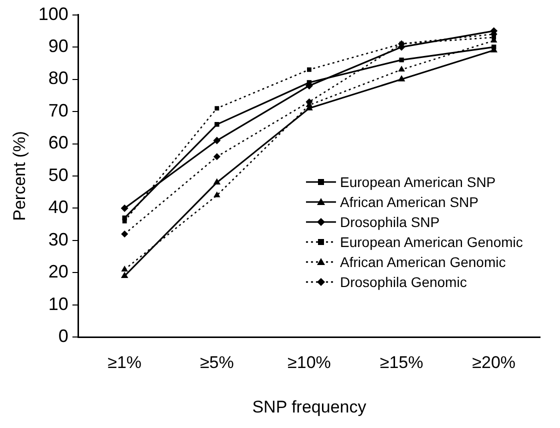 This screenshot has width=560, height=428. What do you see at coordinates (58, 142) in the screenshot?
I see `y-tick-label: 60` at bounding box center [58, 142].